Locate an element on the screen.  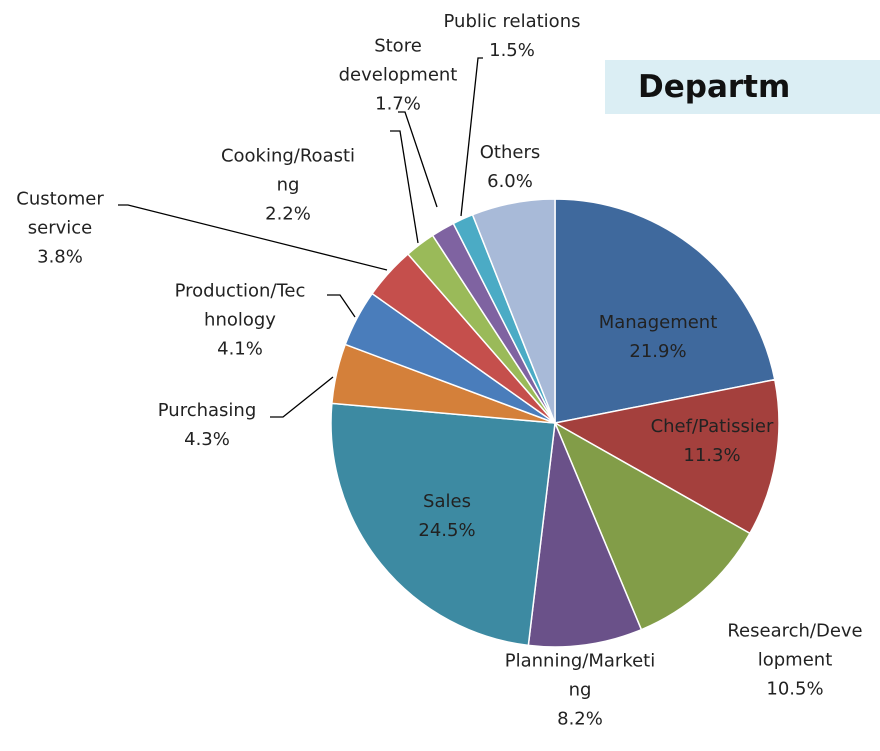
category-label: Planning/Marketing is located at coordinates (580, 675).